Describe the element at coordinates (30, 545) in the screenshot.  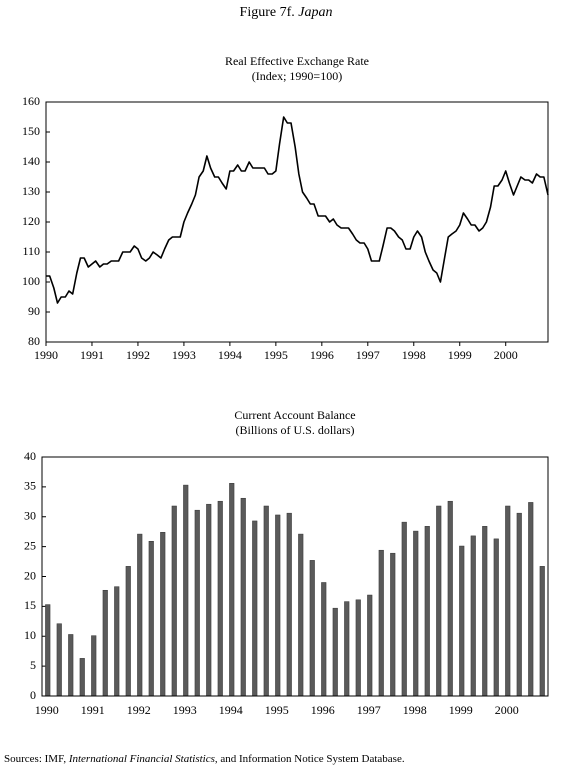
I see `y-tick-label: 25` at that location.